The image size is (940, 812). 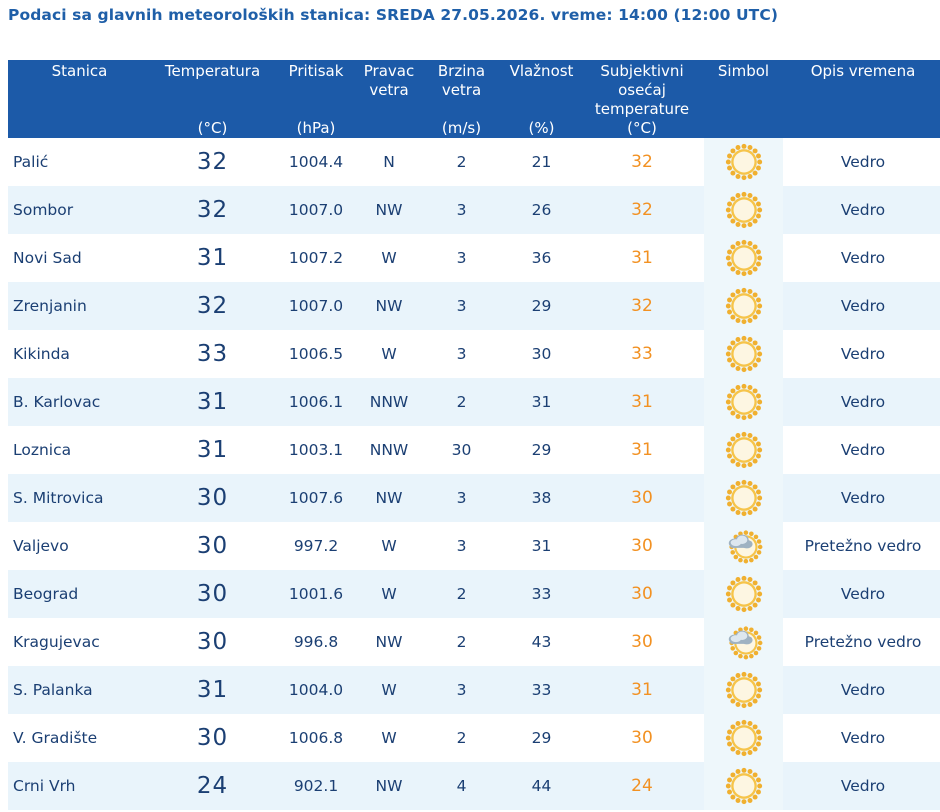 I want to click on col-wind-direction-header: Pravac vetra, so click(x=389, y=99).